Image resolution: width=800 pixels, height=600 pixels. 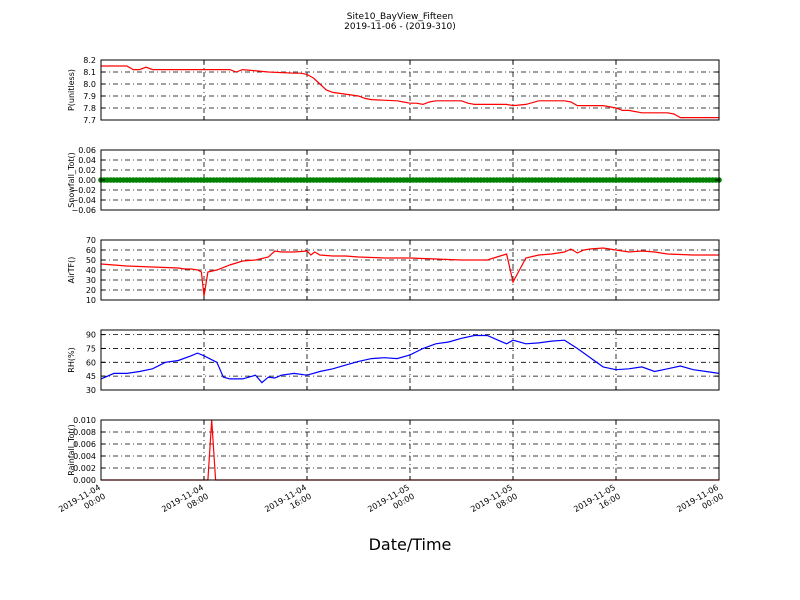 I want to click on y-axis-label: RH(%), so click(x=71, y=359).